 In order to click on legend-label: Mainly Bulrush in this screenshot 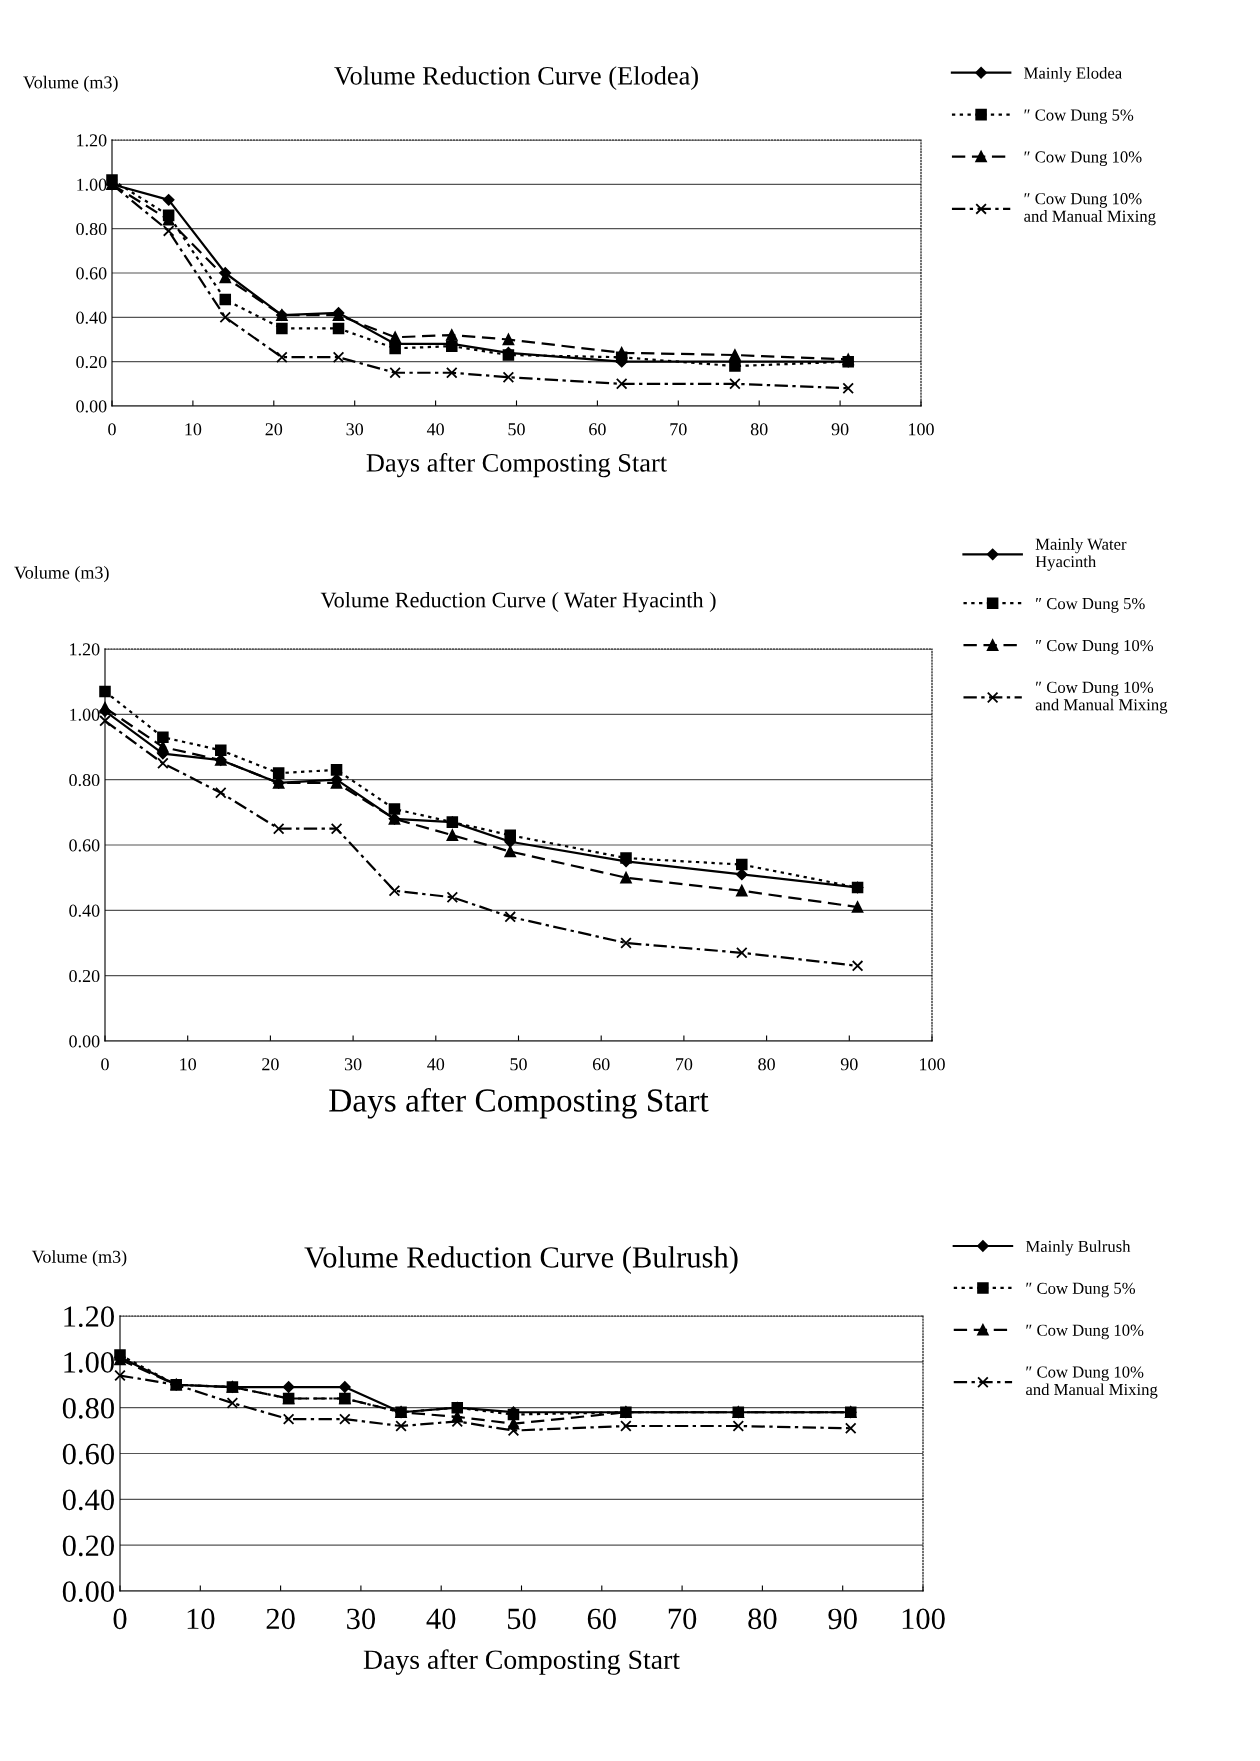, I will do `click(1078, 1248)`.